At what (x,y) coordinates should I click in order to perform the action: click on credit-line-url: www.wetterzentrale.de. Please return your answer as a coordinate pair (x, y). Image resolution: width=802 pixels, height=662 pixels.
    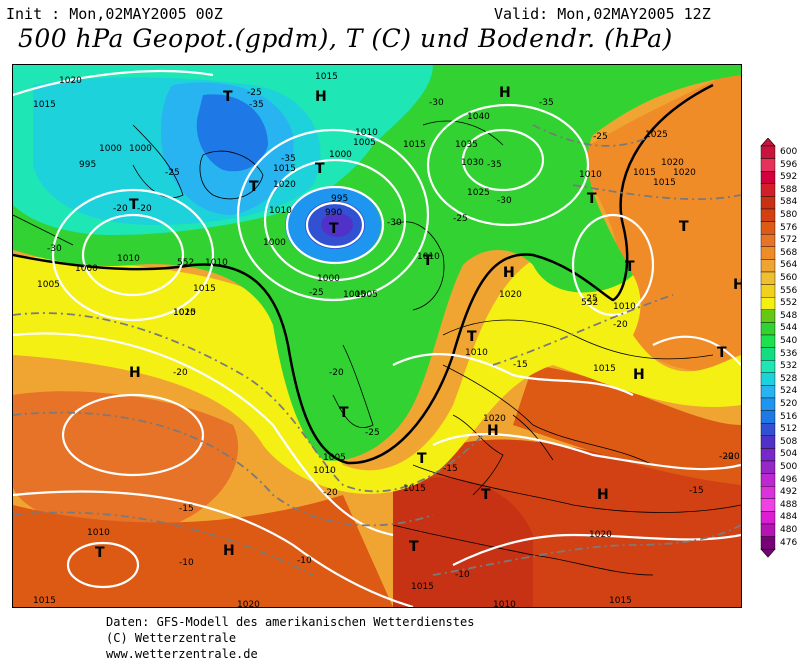
    Looking at the image, I should click on (182, 654).